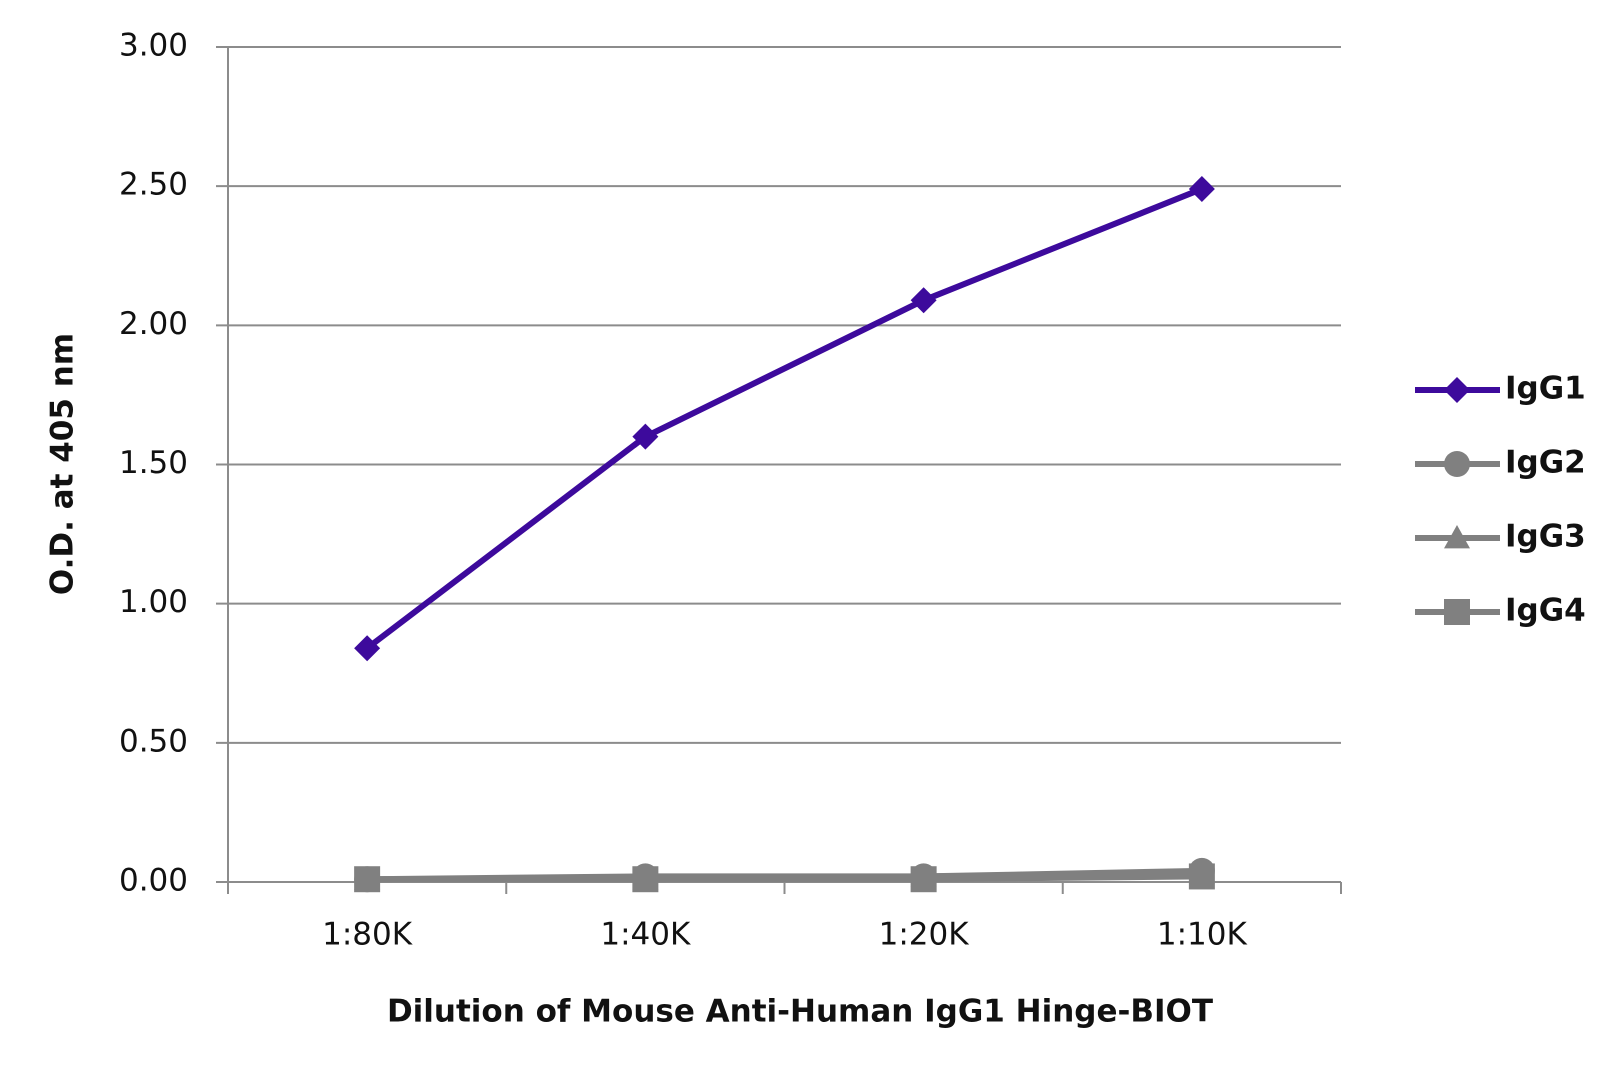 The width and height of the screenshot is (1618, 1071). I want to click on legend-label: IgG1, so click(1545, 389).